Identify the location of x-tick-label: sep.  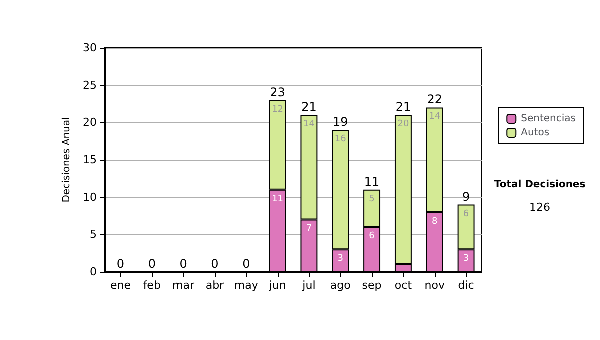
(372, 285).